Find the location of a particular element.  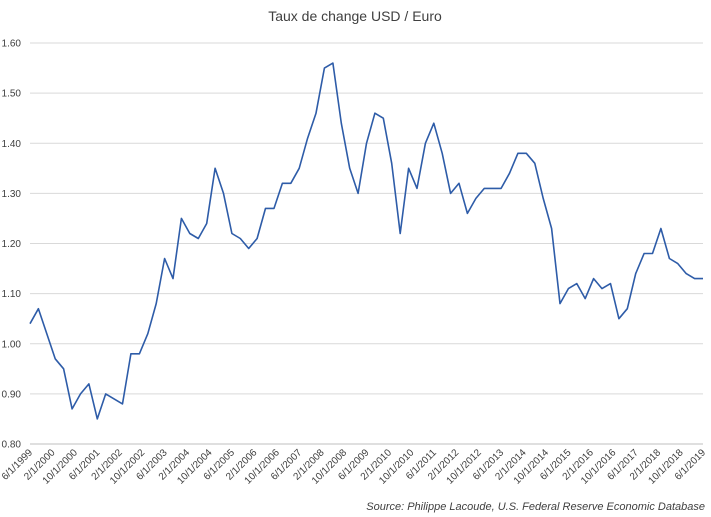

y-tick-label: 1.20 is located at coordinates (12, 244).